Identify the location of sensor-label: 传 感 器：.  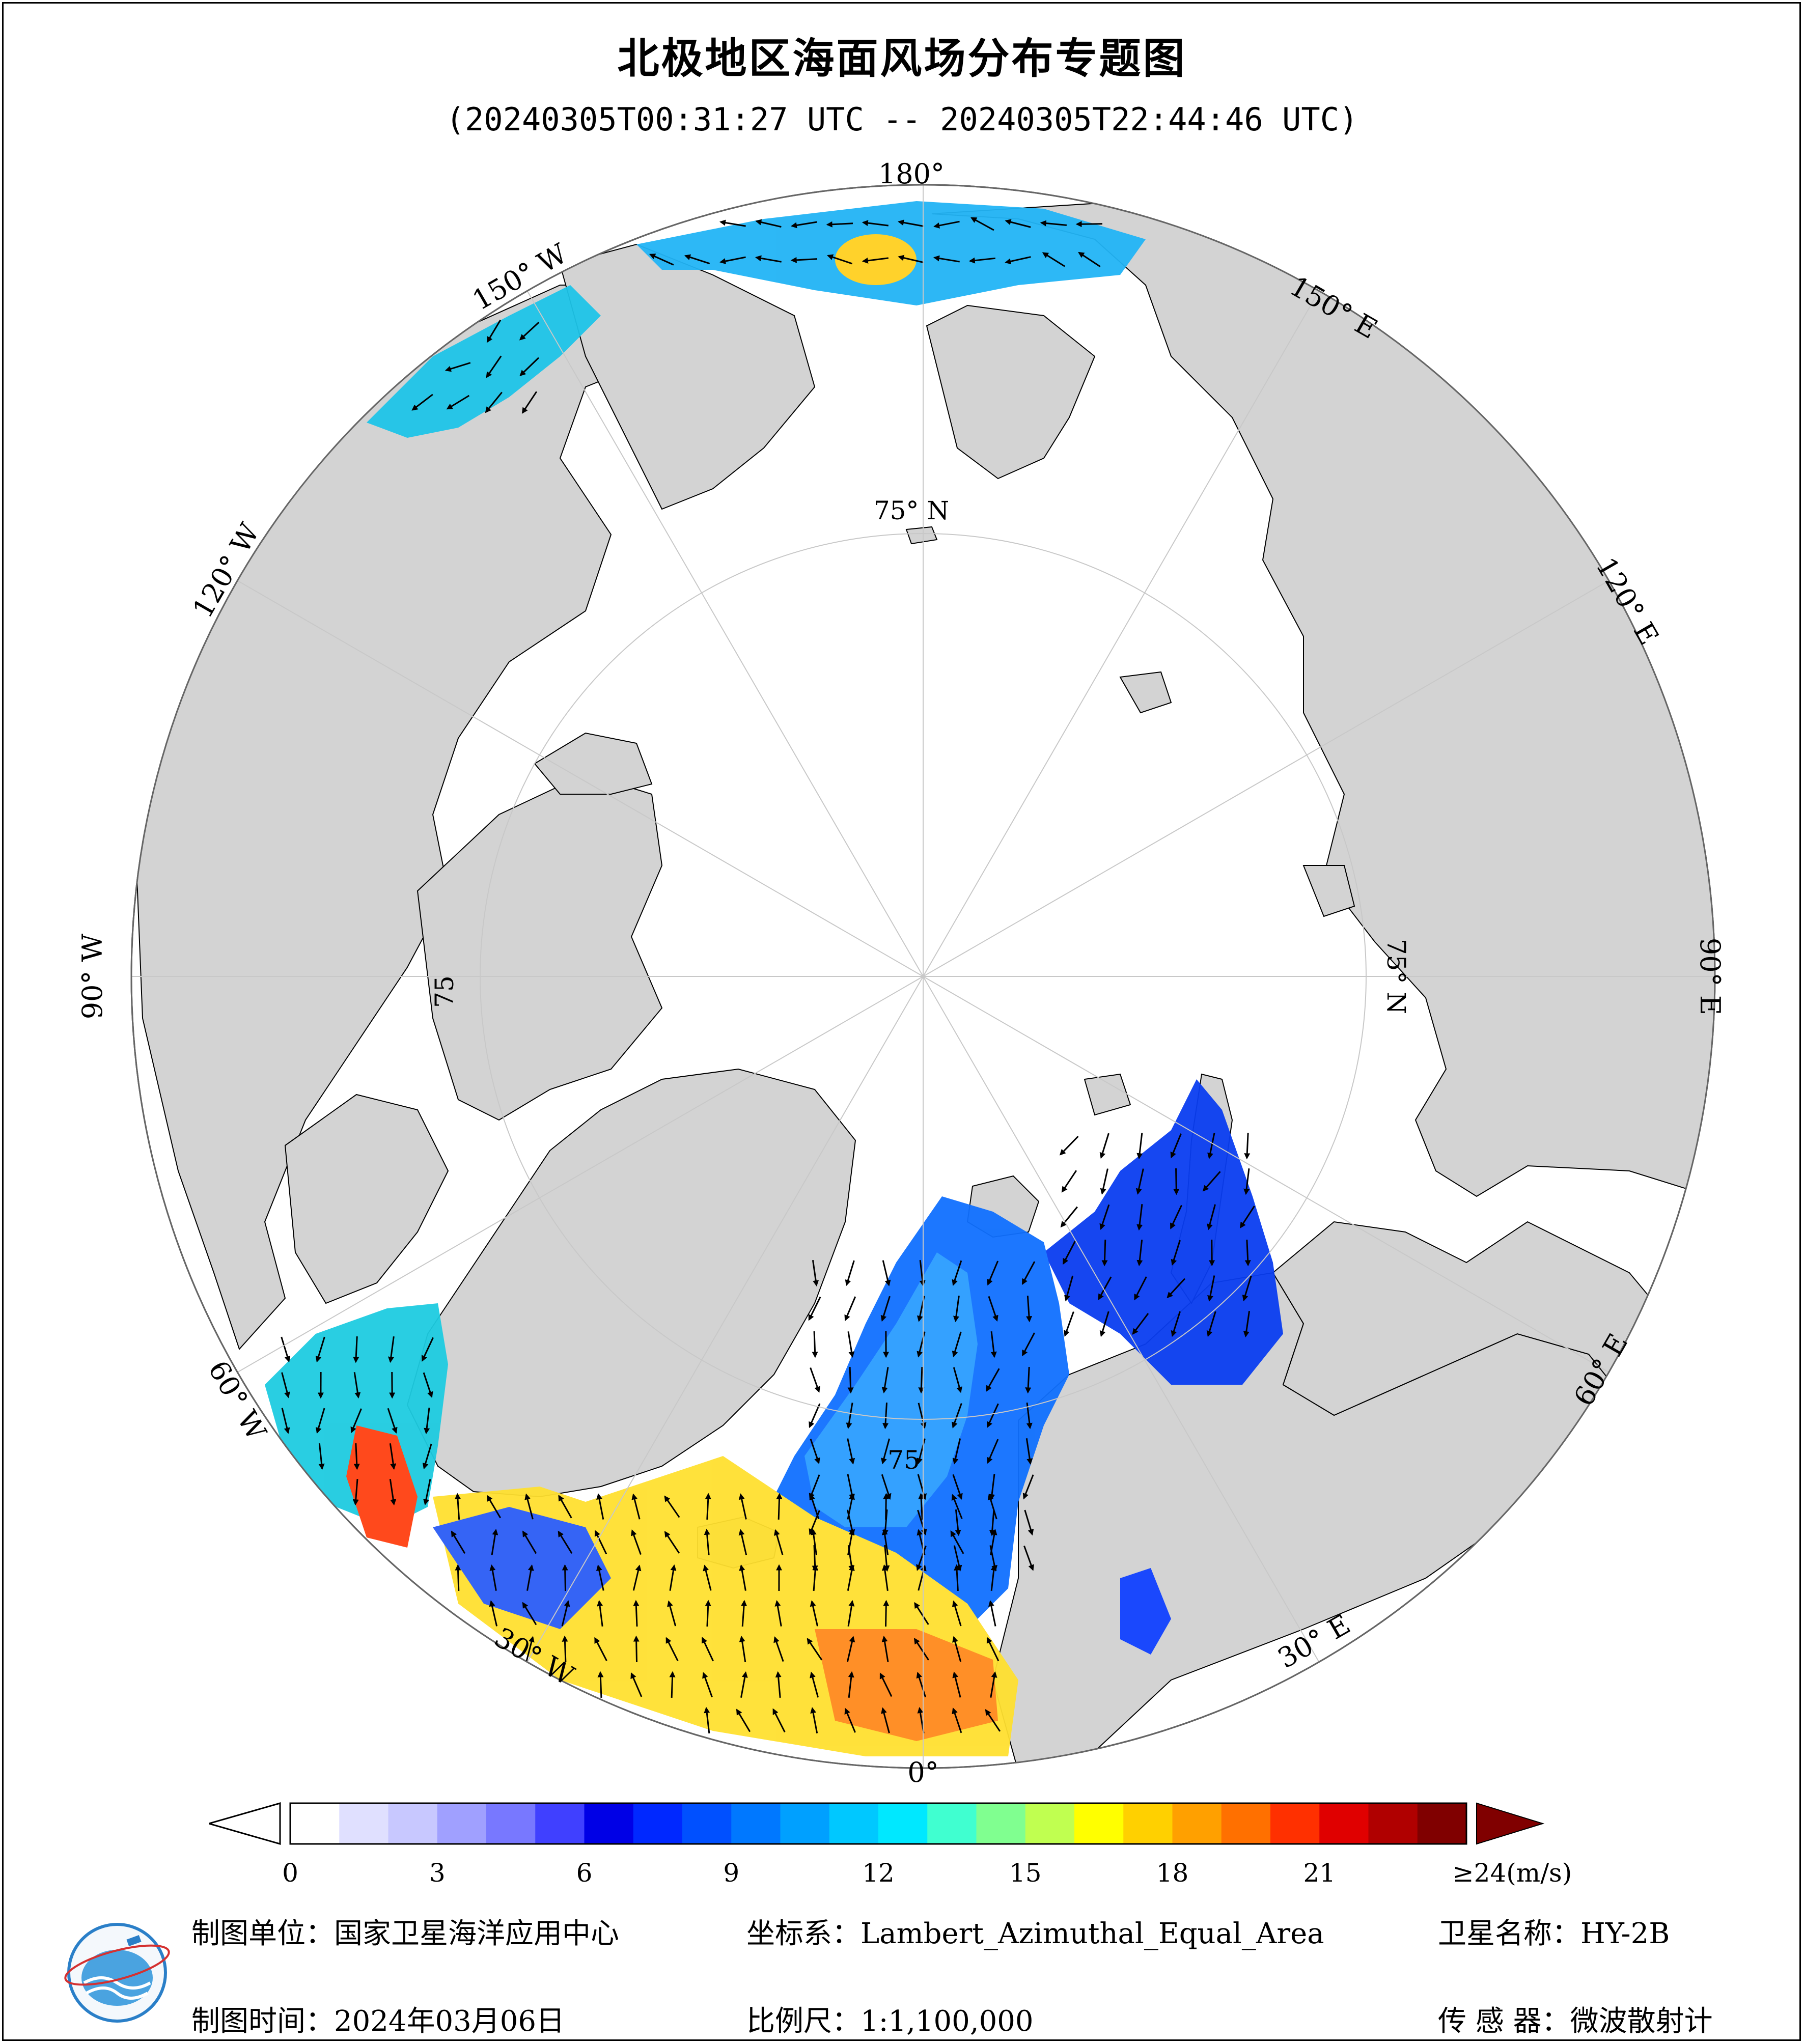
(1504, 2021).